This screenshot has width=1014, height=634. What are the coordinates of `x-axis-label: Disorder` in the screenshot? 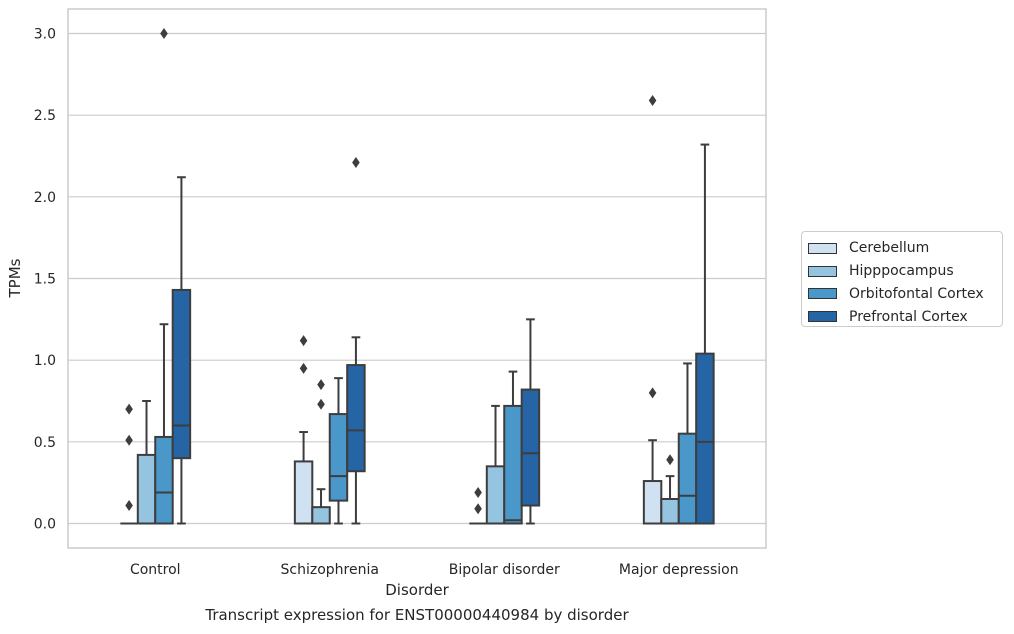 It's located at (417, 590).